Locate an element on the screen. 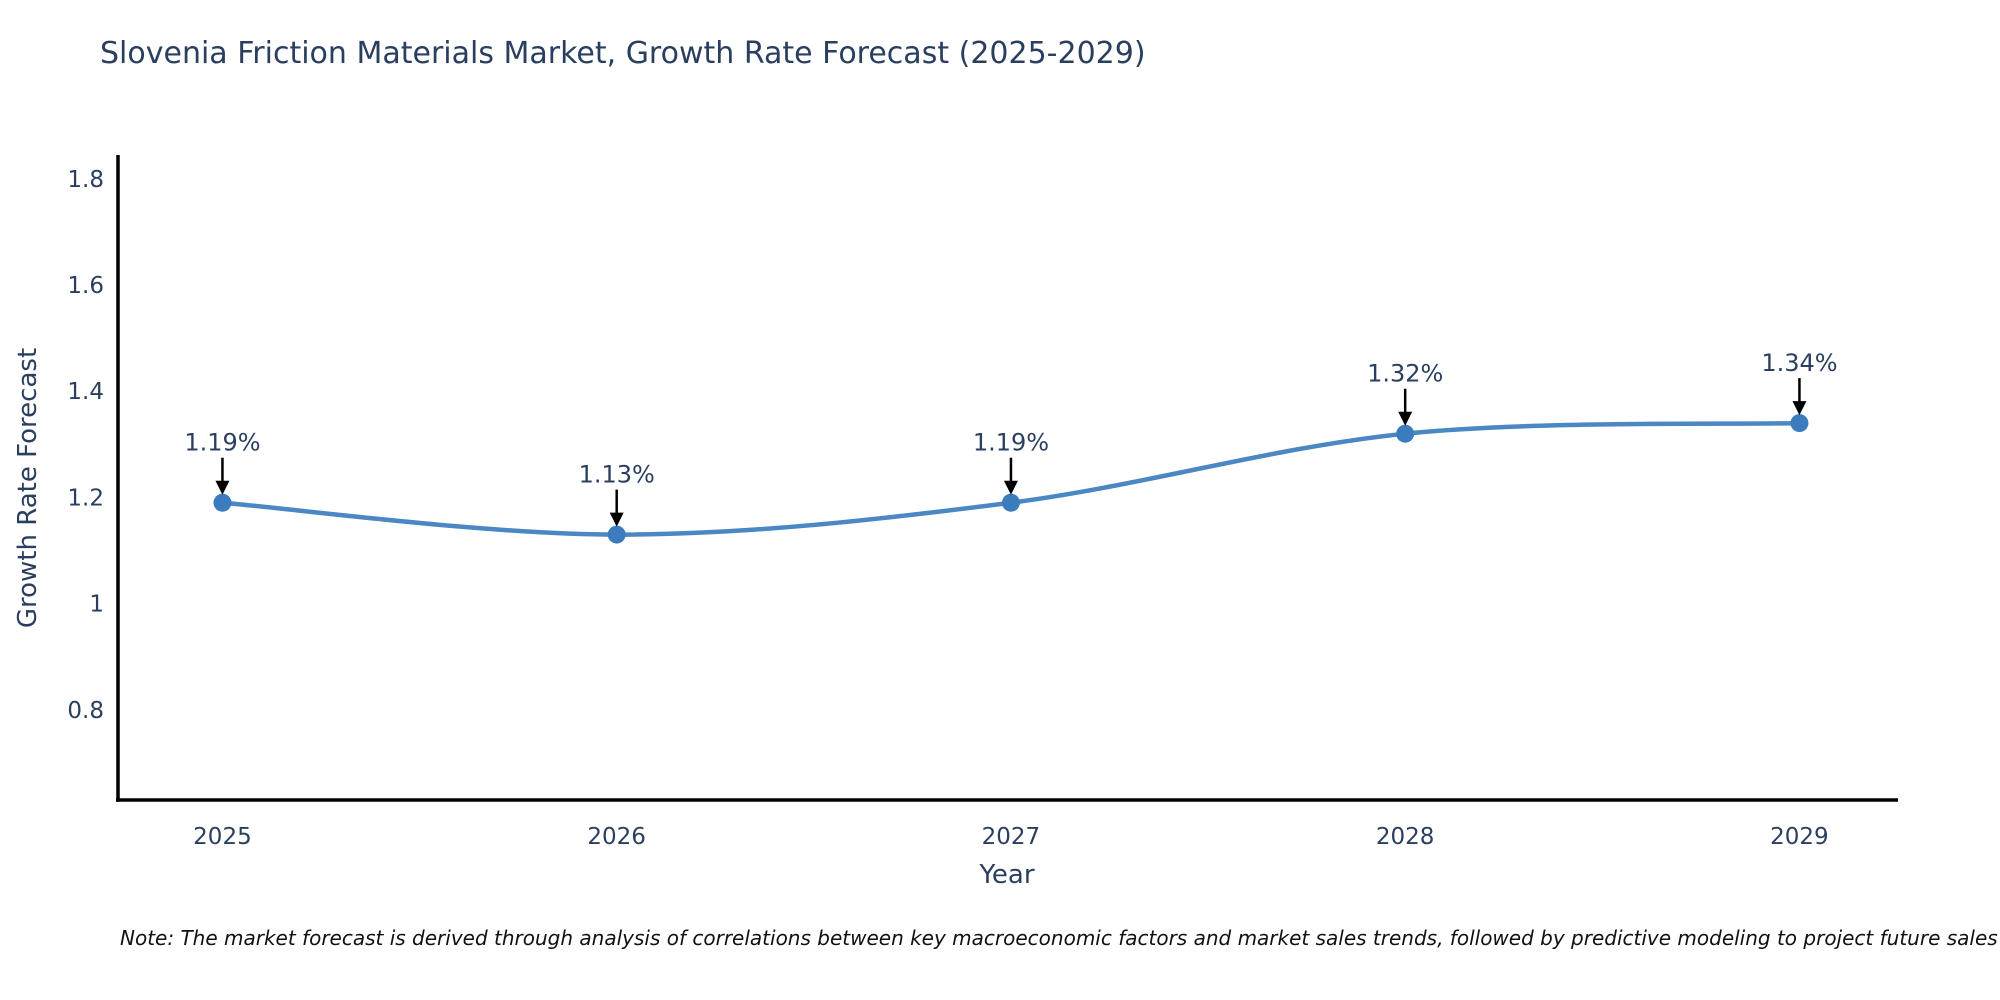  y-axis-title: Growth Rate Forecast is located at coordinates (28, 488).